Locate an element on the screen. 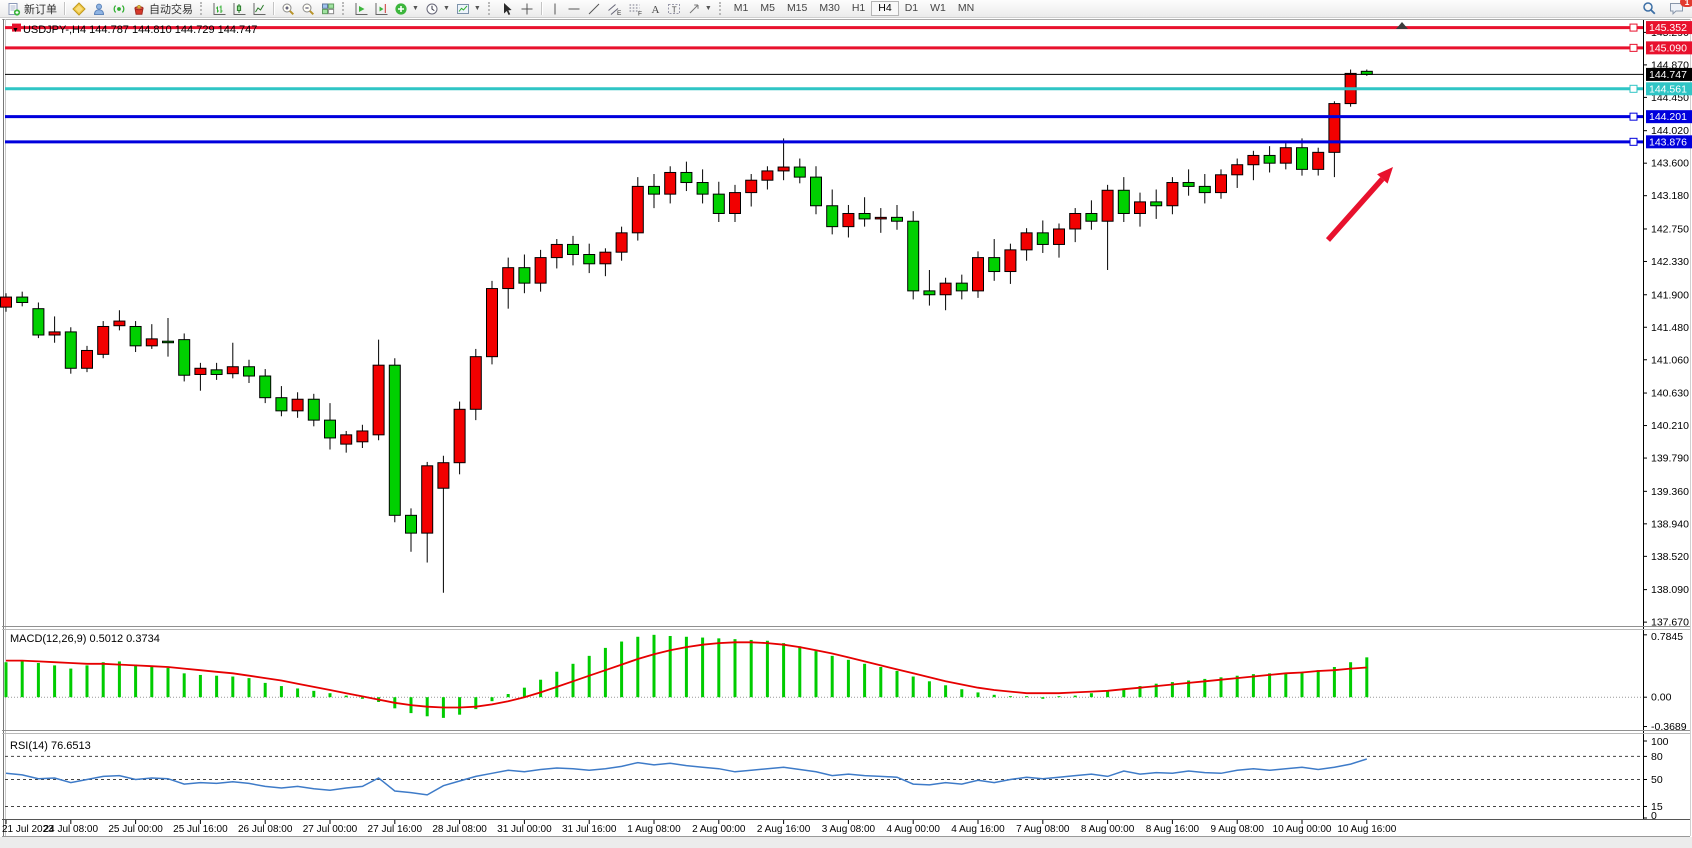 The width and height of the screenshot is (1692, 848). metaeditor-button is located at coordinates (79, 9).